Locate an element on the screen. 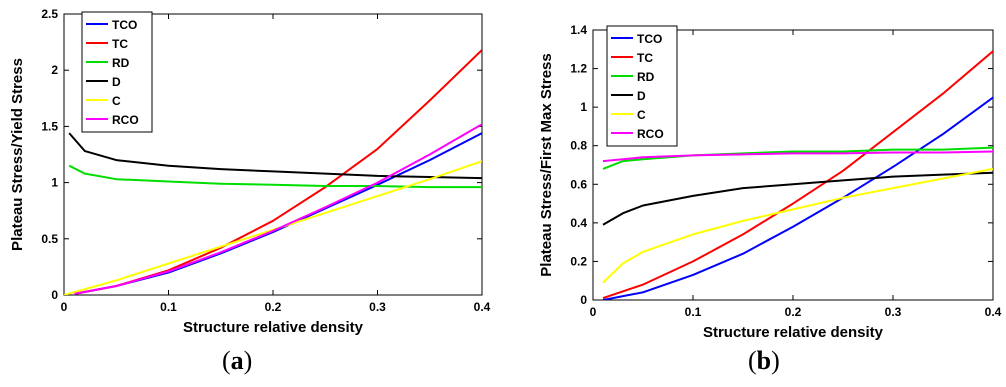  series-line-rco is located at coordinates (797, 156).